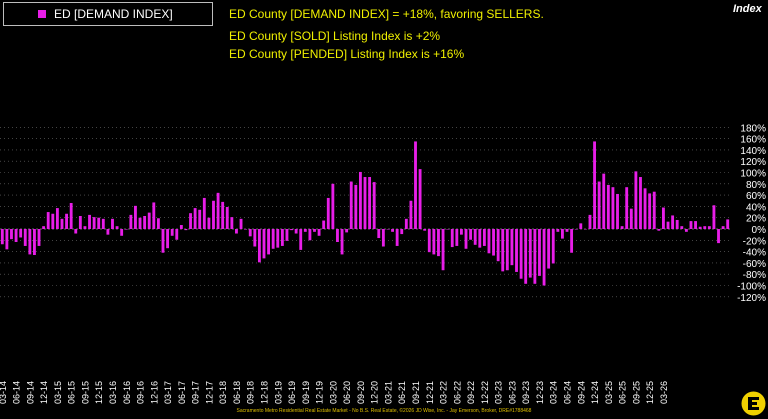 Image resolution: width=768 pixels, height=419 pixels. What do you see at coordinates (430, 392) in the screenshot?
I see `x-tick-label: 12-21` at bounding box center [430, 392].